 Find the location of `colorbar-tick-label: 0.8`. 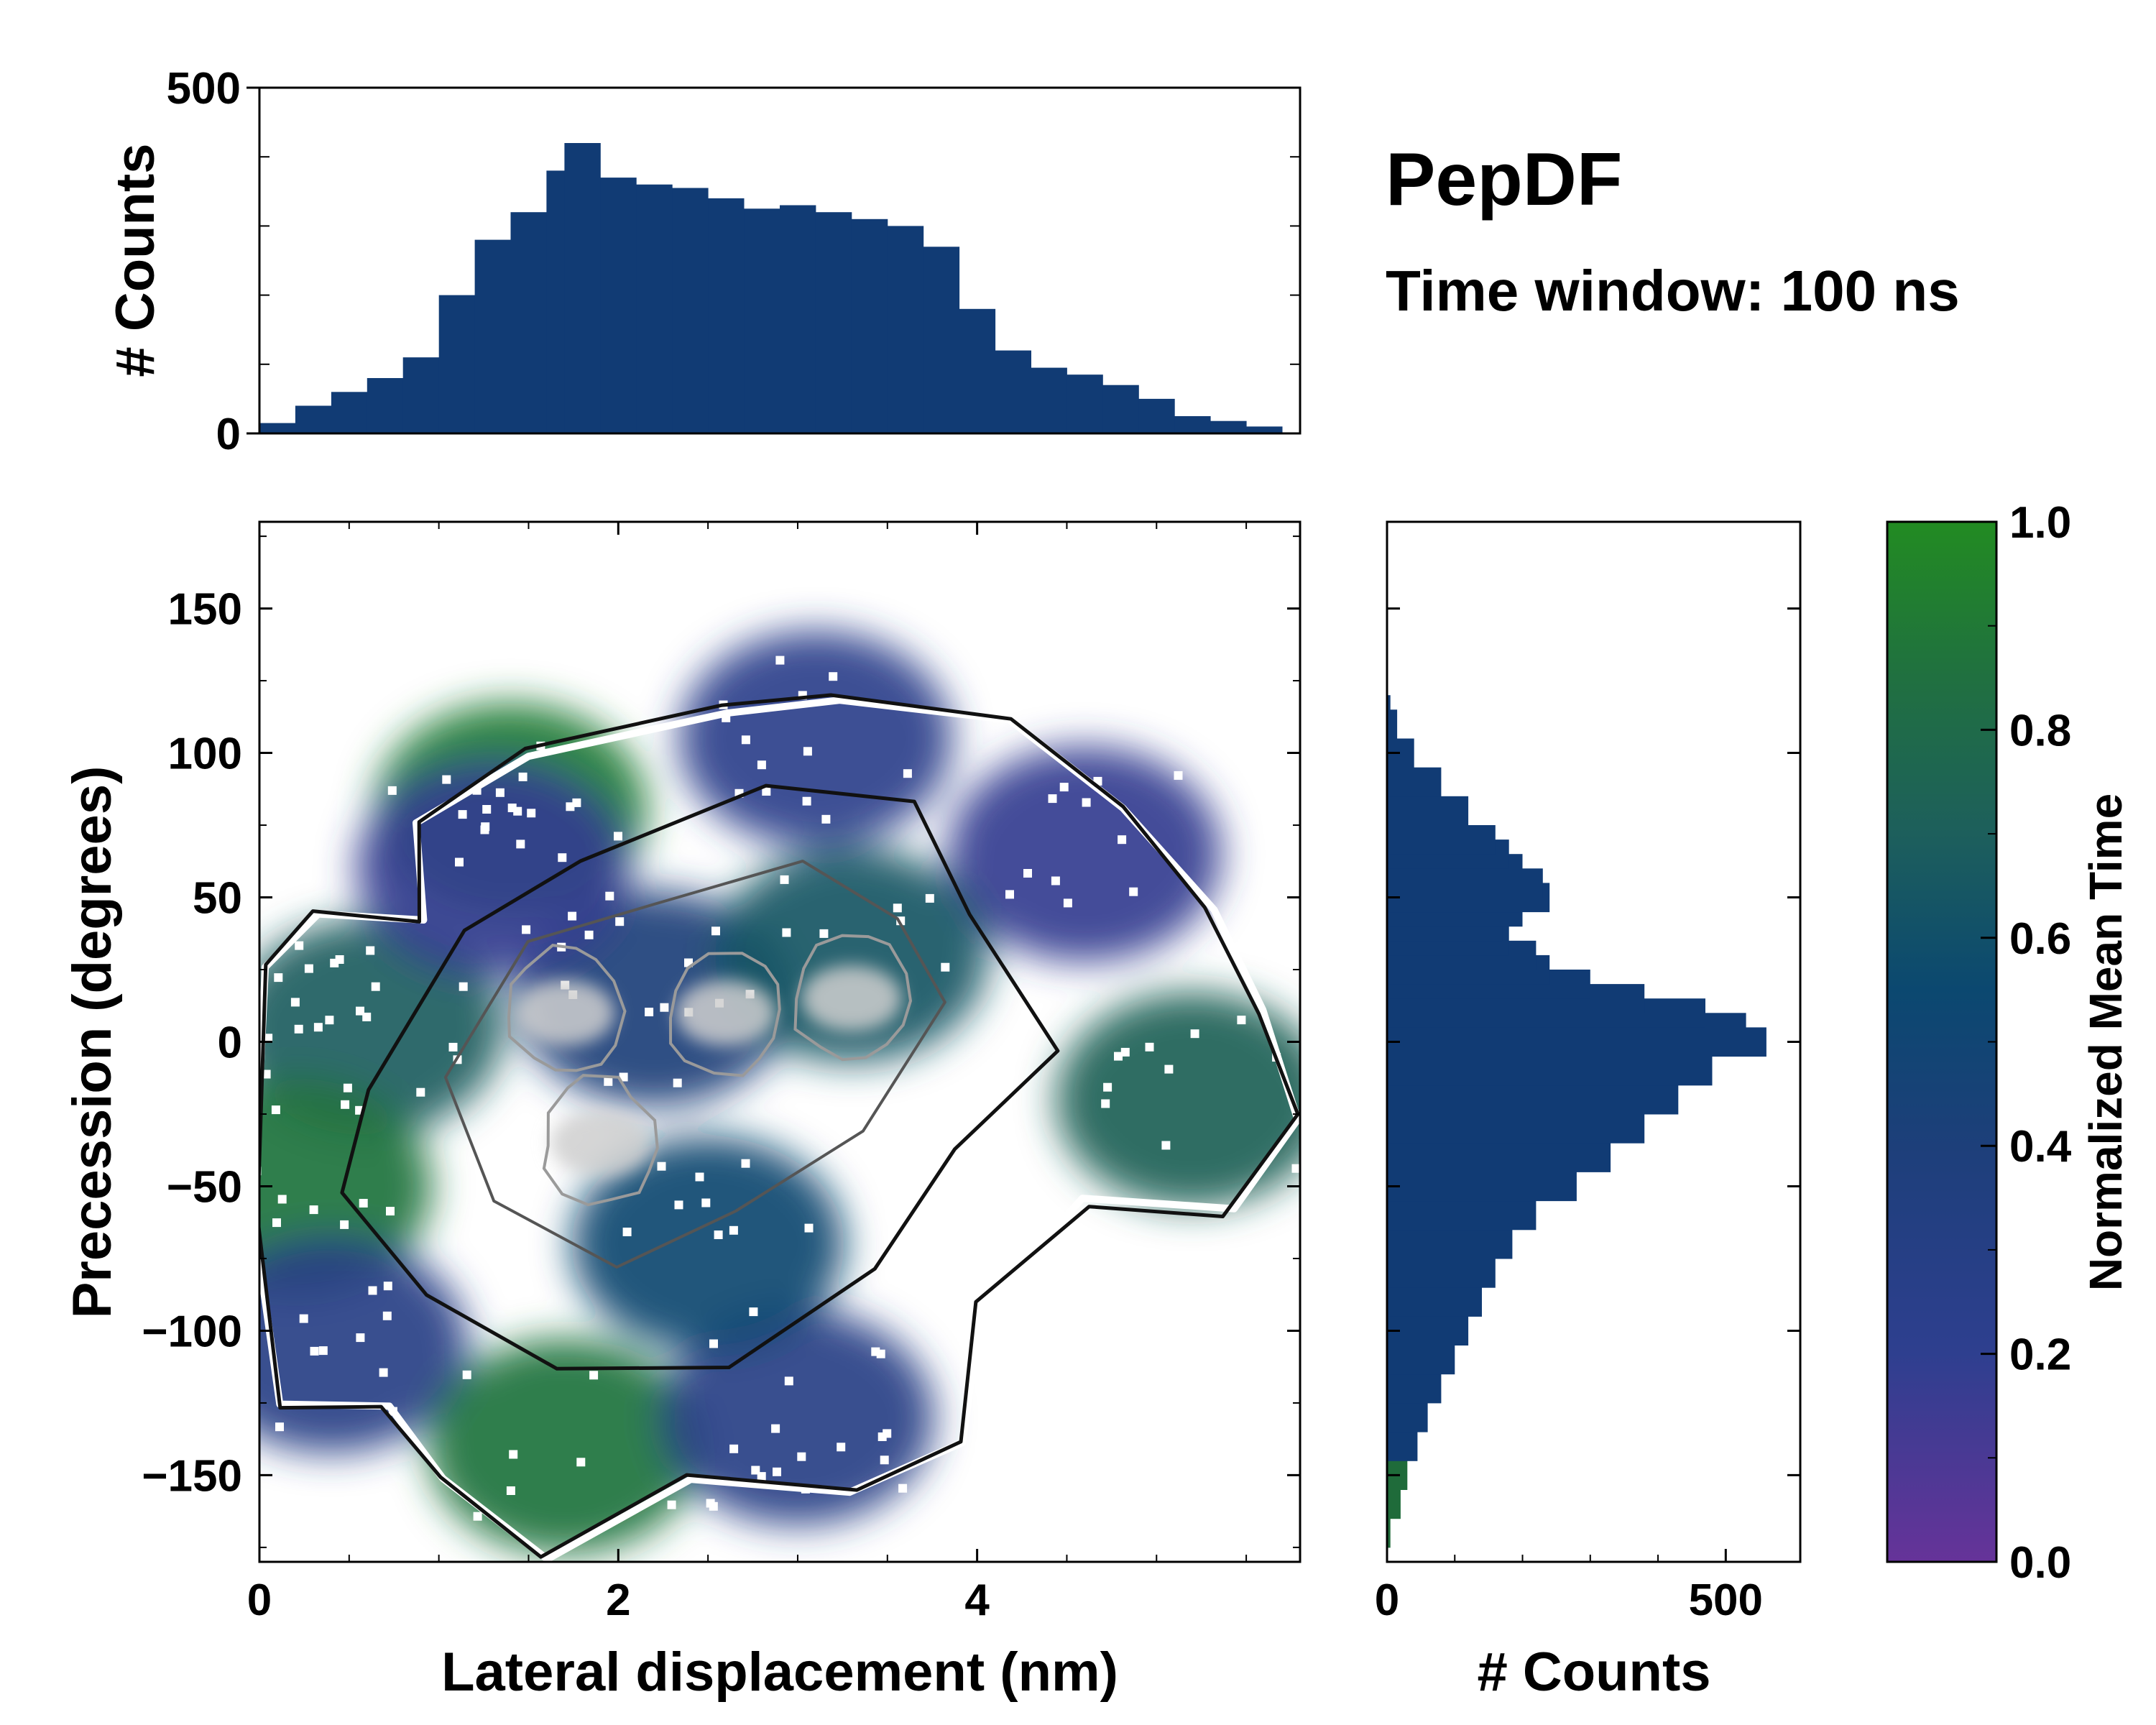

colorbar-tick-label: 0.8 is located at coordinates (2040, 730).